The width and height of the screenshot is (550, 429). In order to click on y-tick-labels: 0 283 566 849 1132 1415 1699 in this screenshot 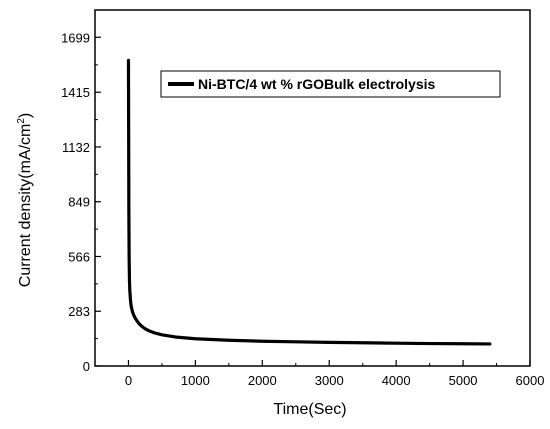, I will do `click(75, 202)`.